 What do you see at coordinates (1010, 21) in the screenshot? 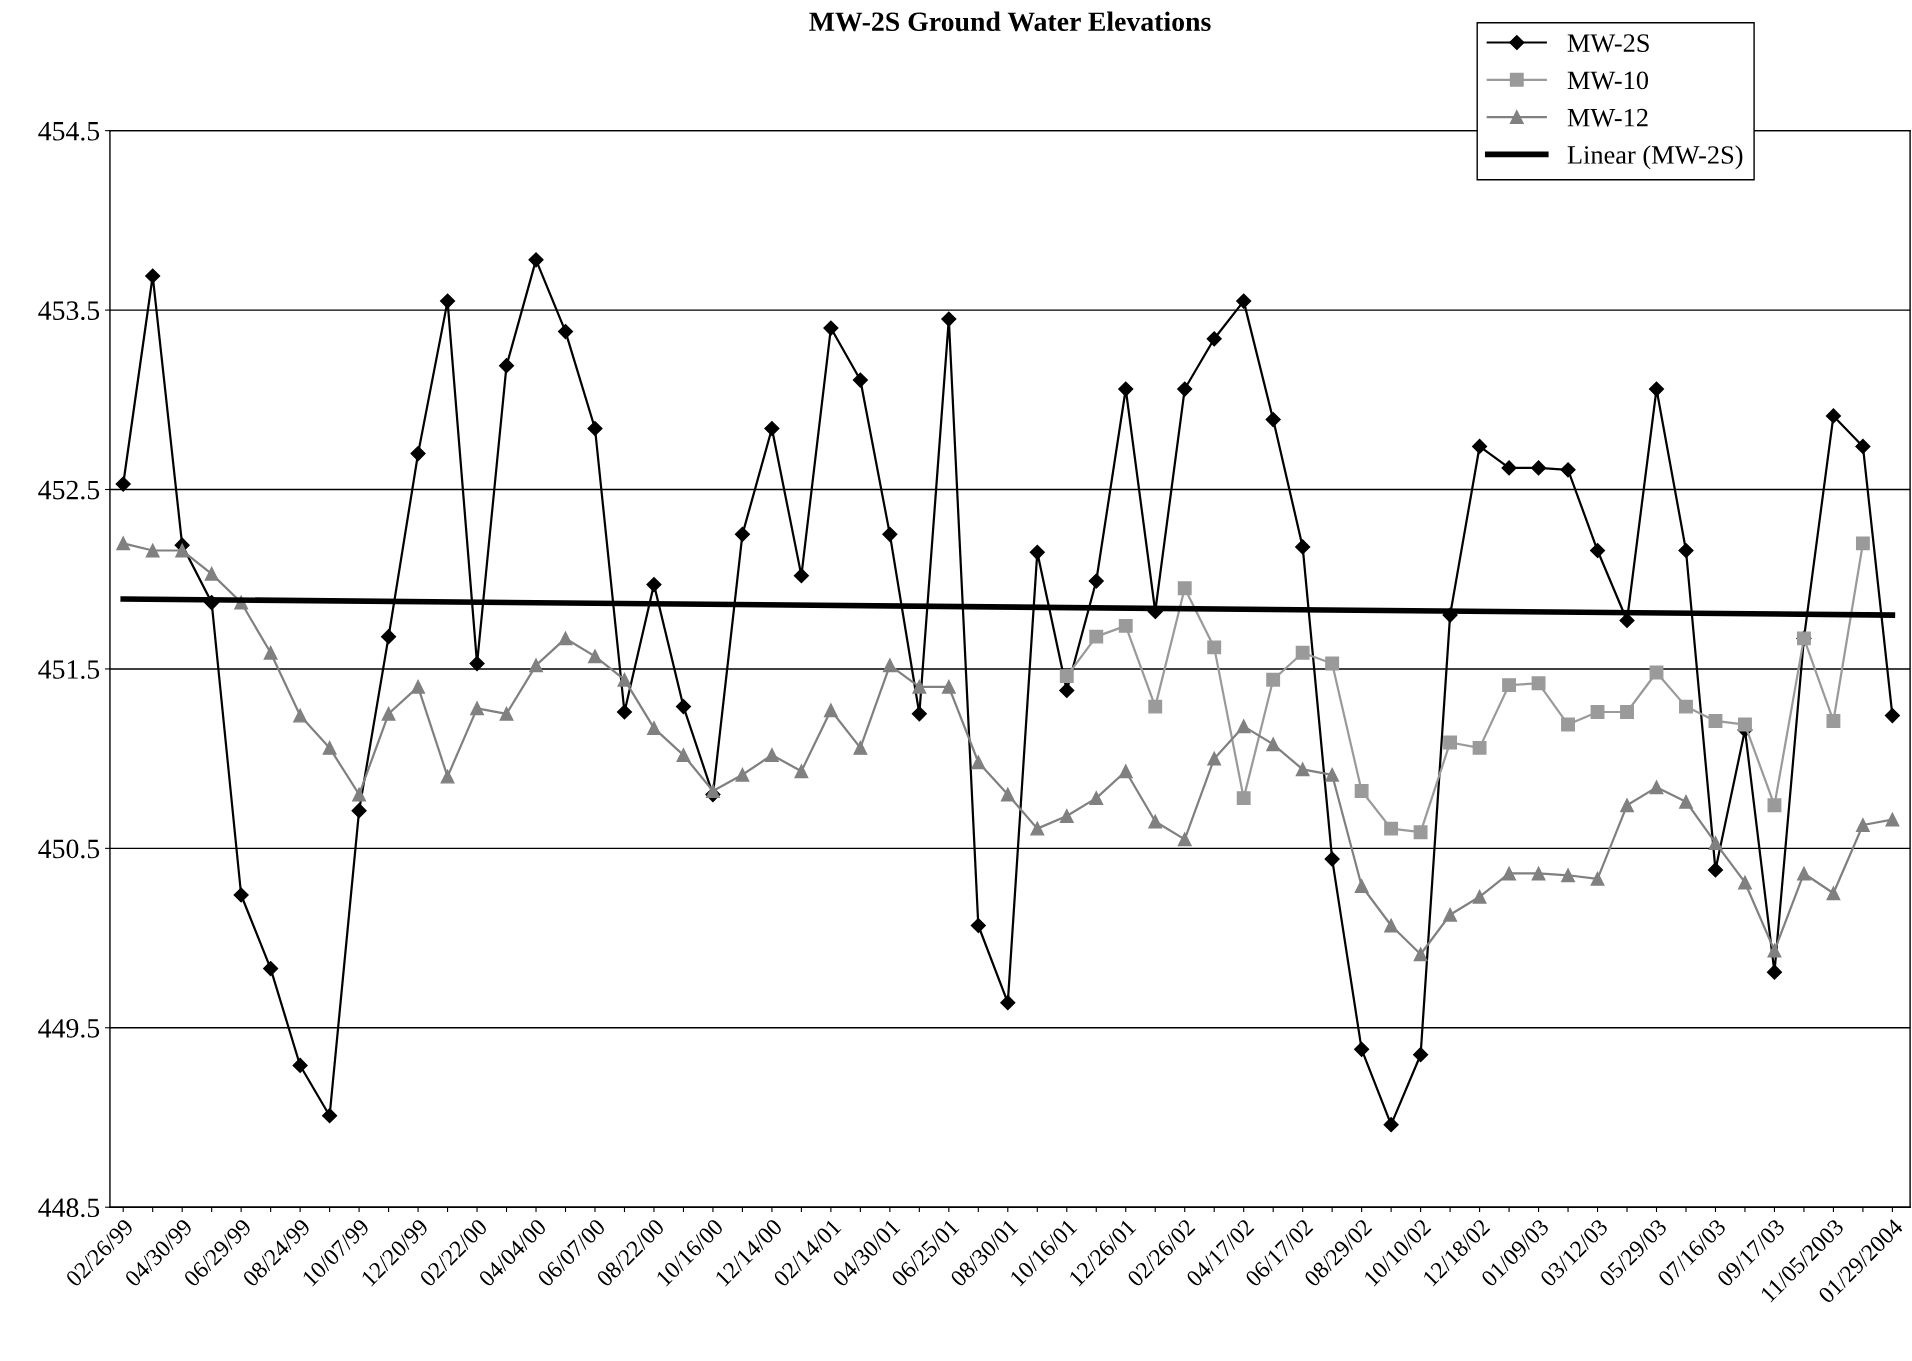
I see `chart-title: MW-2S Ground Water Elevations` at bounding box center [1010, 21].